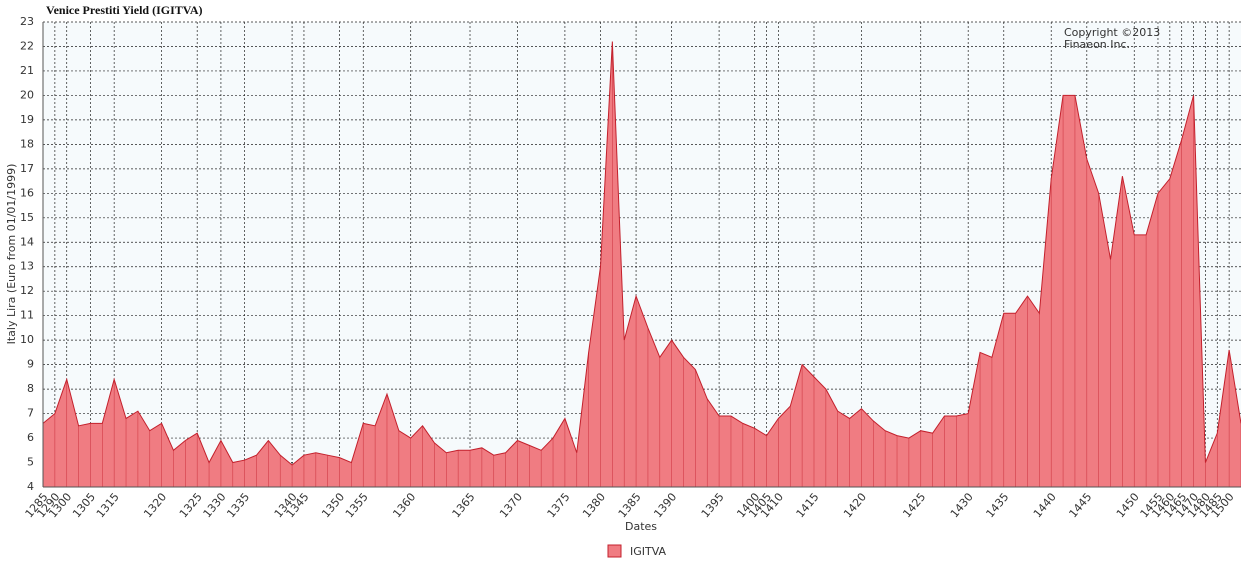  What do you see at coordinates (997, 506) in the screenshot?
I see `x-tick-label: 1435` at bounding box center [997, 506].